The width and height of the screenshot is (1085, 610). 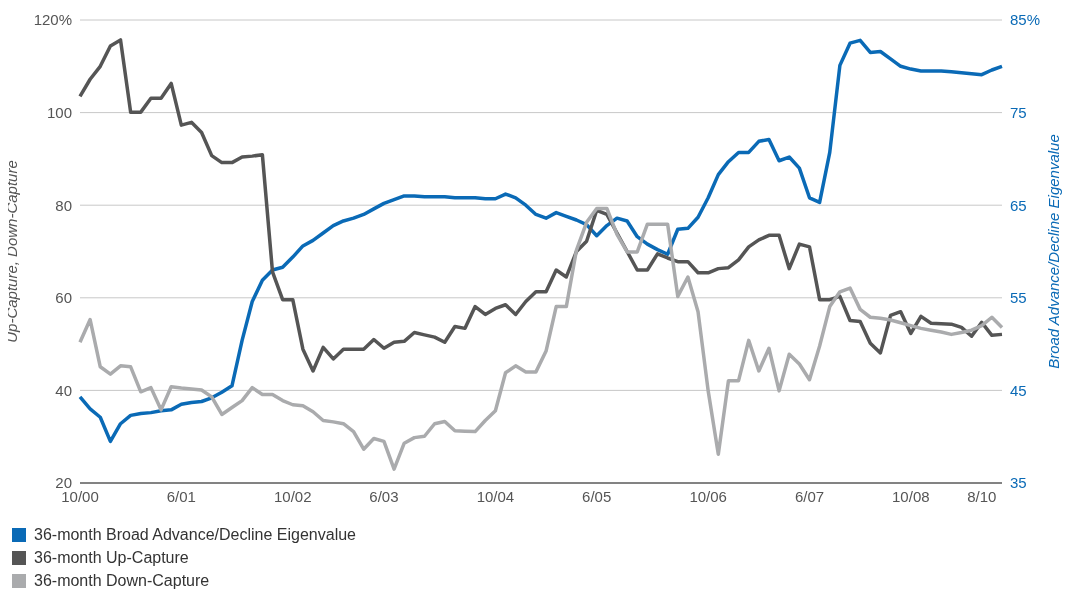 What do you see at coordinates (982, 496) in the screenshot?
I see `x-tick-label: 8/10` at bounding box center [982, 496].